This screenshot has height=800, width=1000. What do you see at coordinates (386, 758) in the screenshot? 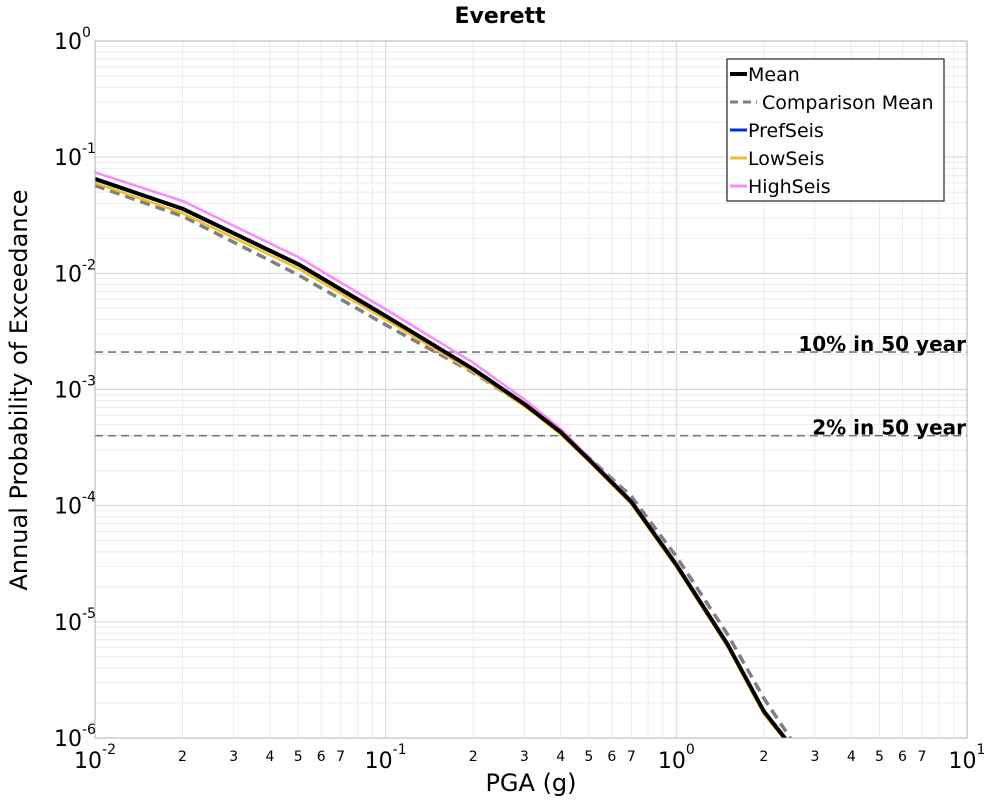
I see `x-tick-label: 10⁻¹` at bounding box center [386, 758].